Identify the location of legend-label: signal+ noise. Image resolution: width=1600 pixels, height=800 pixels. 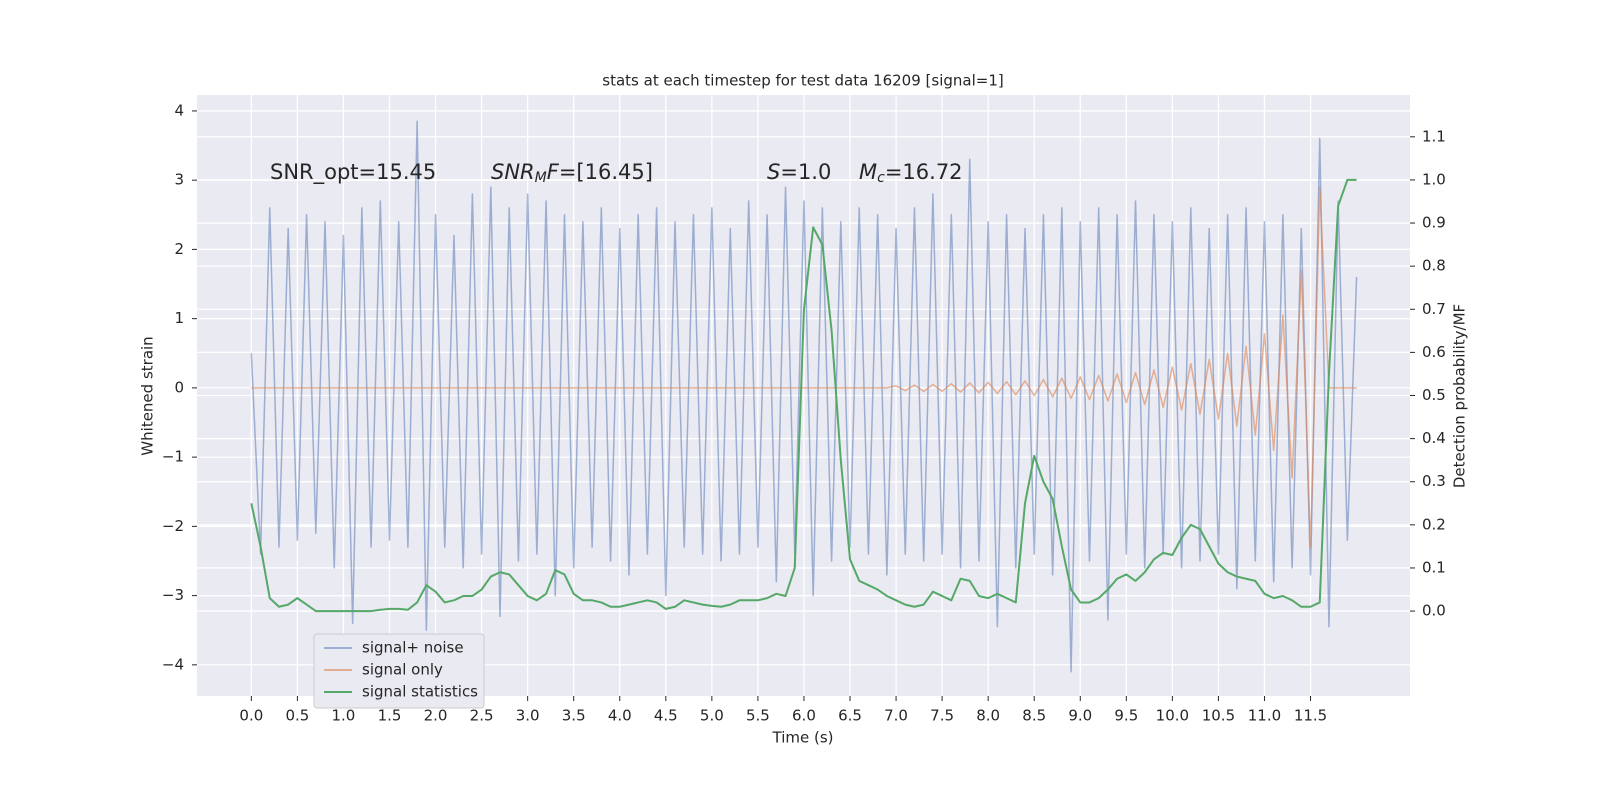
(413, 648).